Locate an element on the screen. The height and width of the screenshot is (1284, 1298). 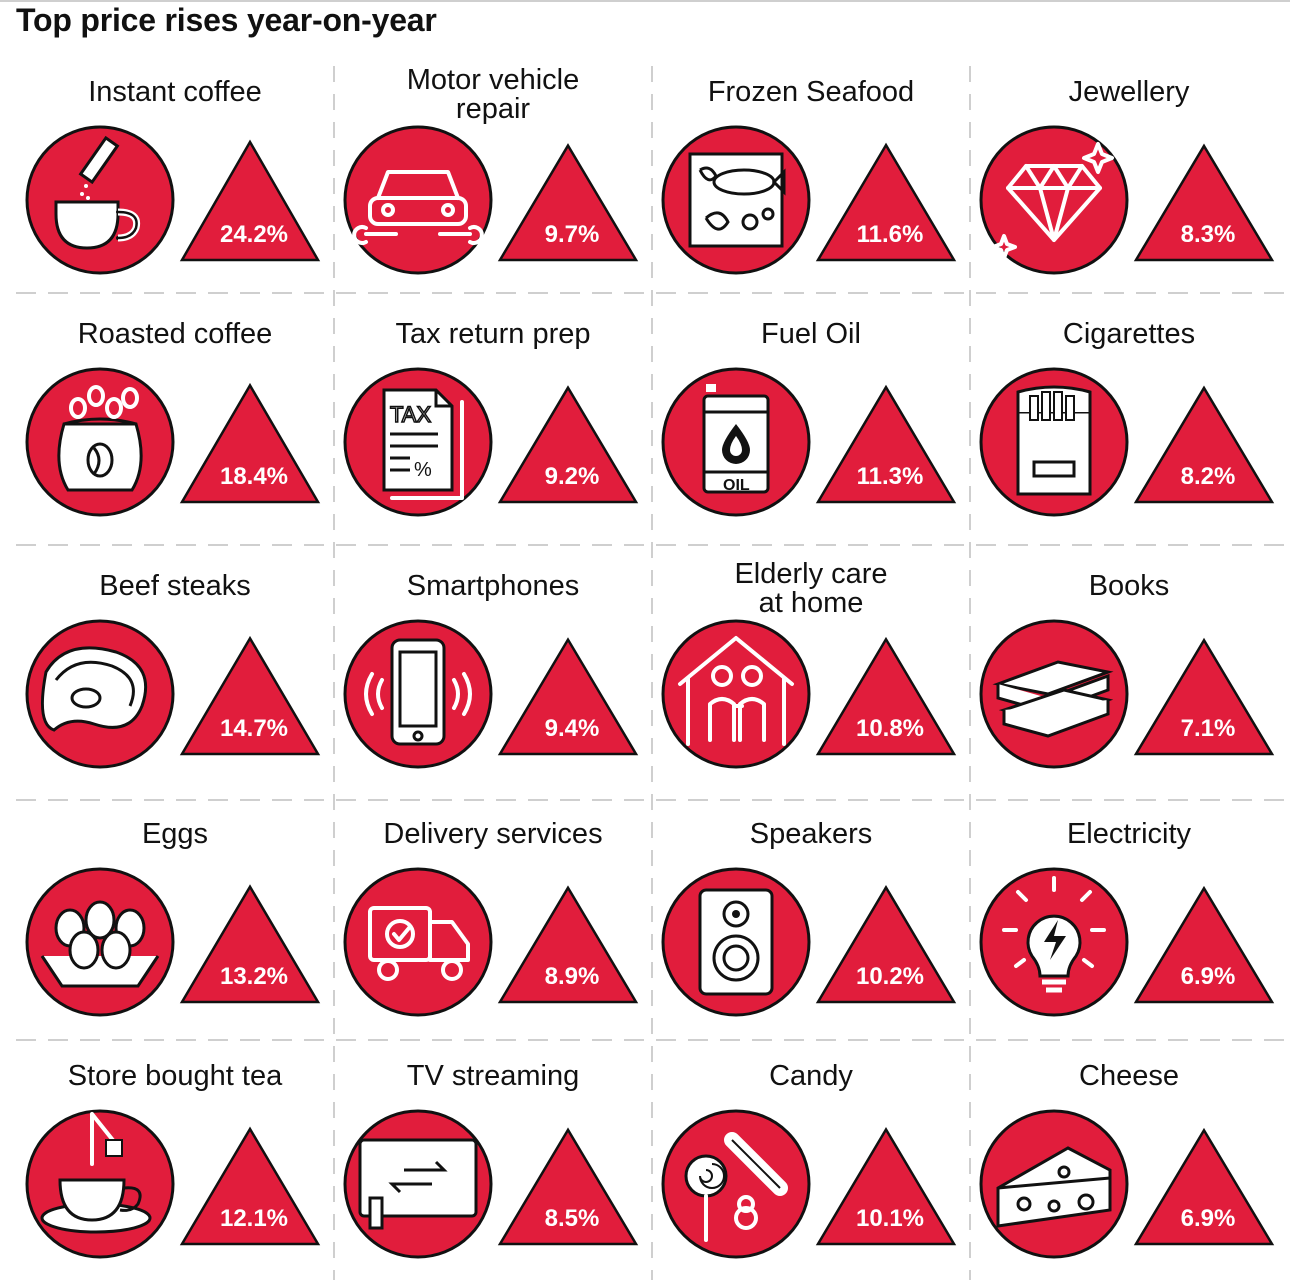
item-graphic: 14.7% is located at coordinates (173, 694).